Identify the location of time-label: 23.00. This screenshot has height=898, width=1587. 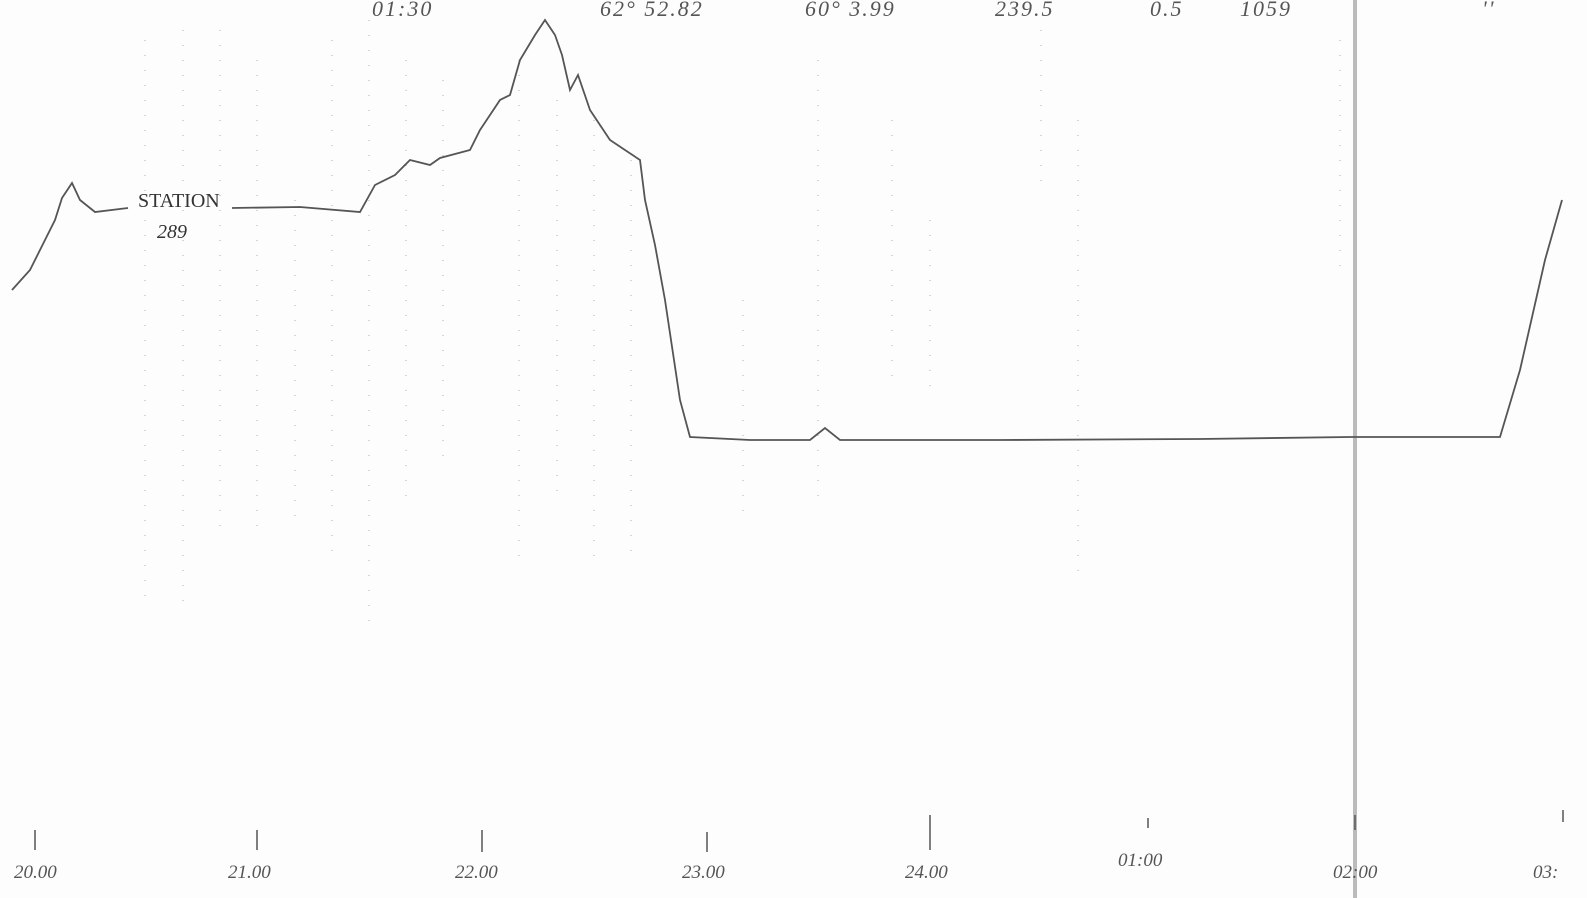
(703, 872).